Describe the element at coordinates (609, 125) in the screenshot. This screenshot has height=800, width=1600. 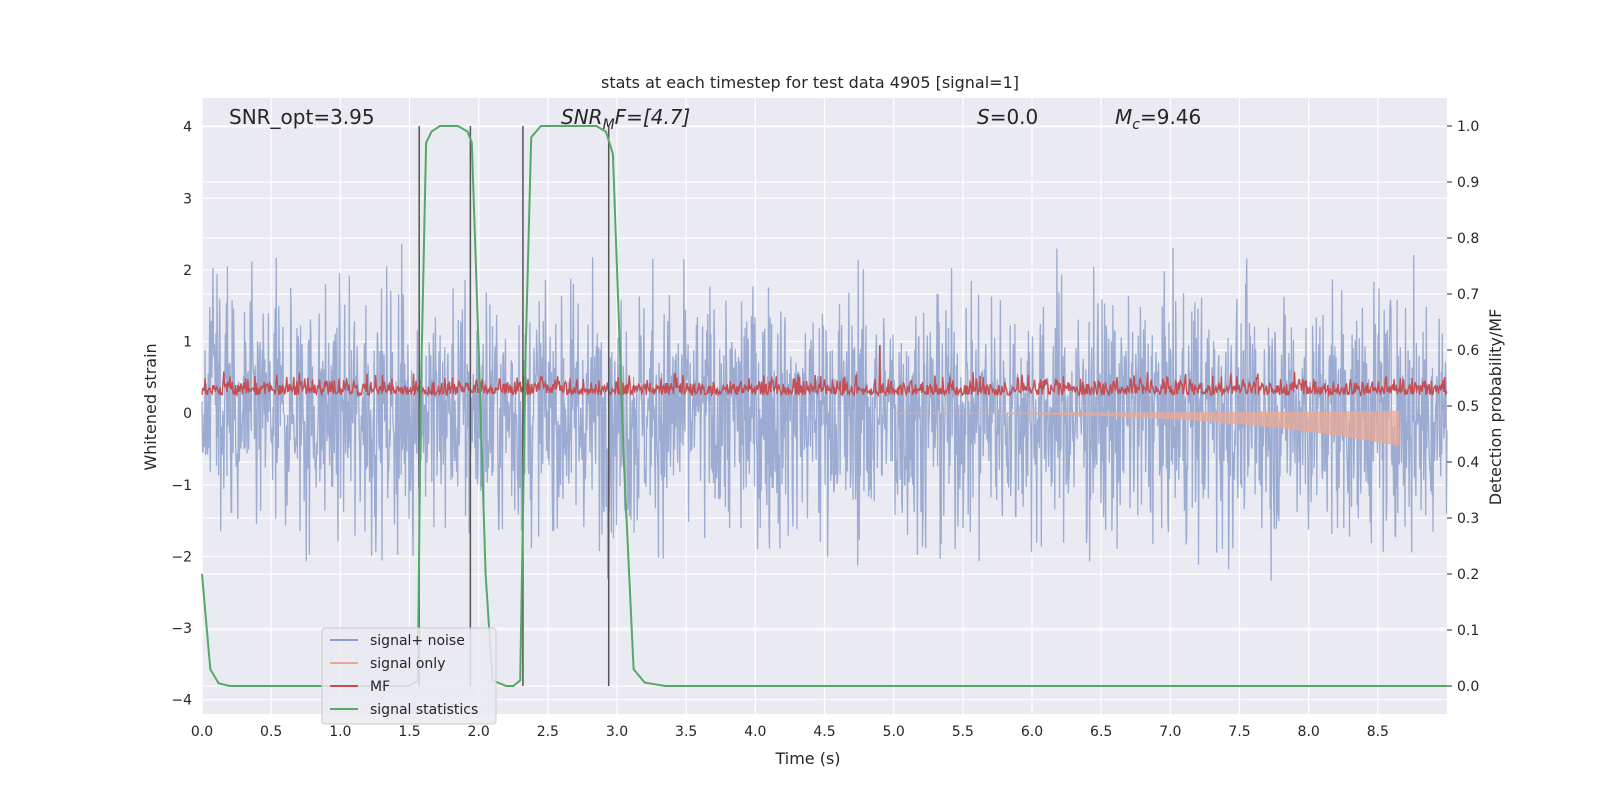
I see `annotation-snr-mf-subscript: M` at that location.